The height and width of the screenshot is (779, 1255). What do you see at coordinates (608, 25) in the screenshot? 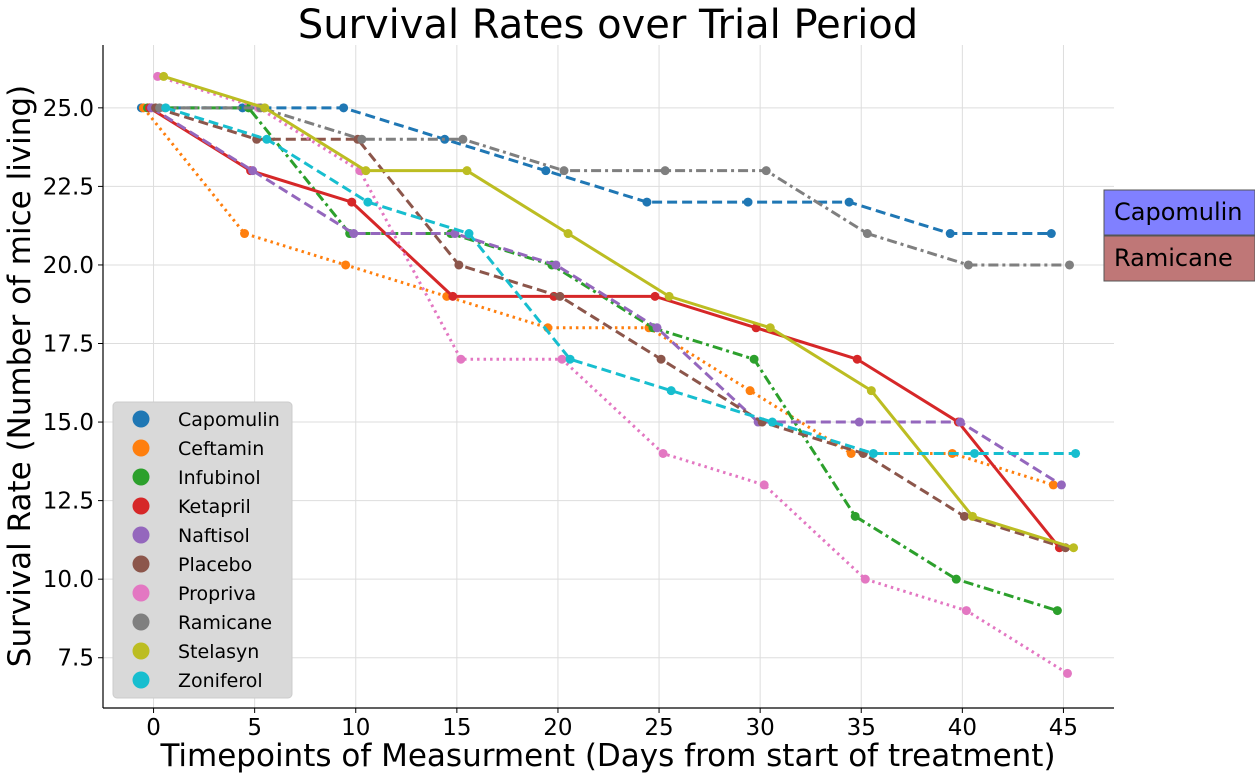
I see `chart-title: Survival Rates over Trial Period` at bounding box center [608, 25].